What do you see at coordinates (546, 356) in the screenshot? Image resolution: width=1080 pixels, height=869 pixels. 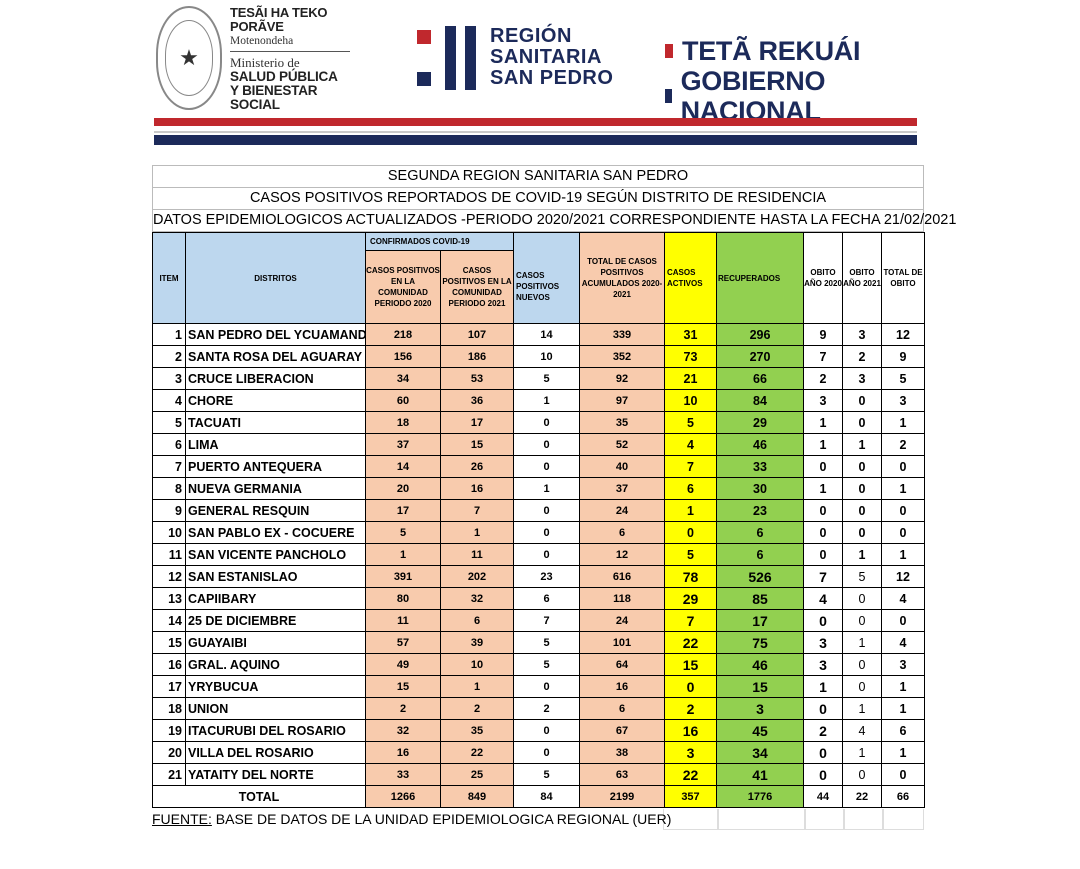 I see `nuevos-cell: 10` at bounding box center [546, 356].